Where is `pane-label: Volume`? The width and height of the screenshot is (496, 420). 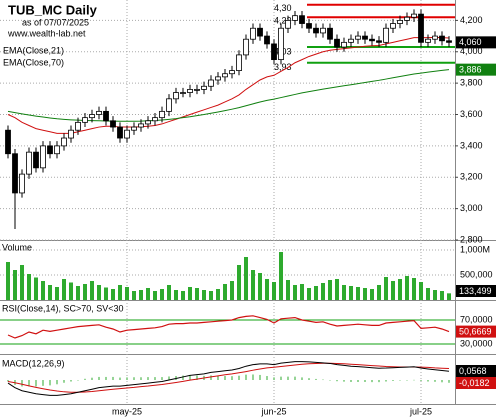 pane-label: Volume is located at coordinates (17, 247).